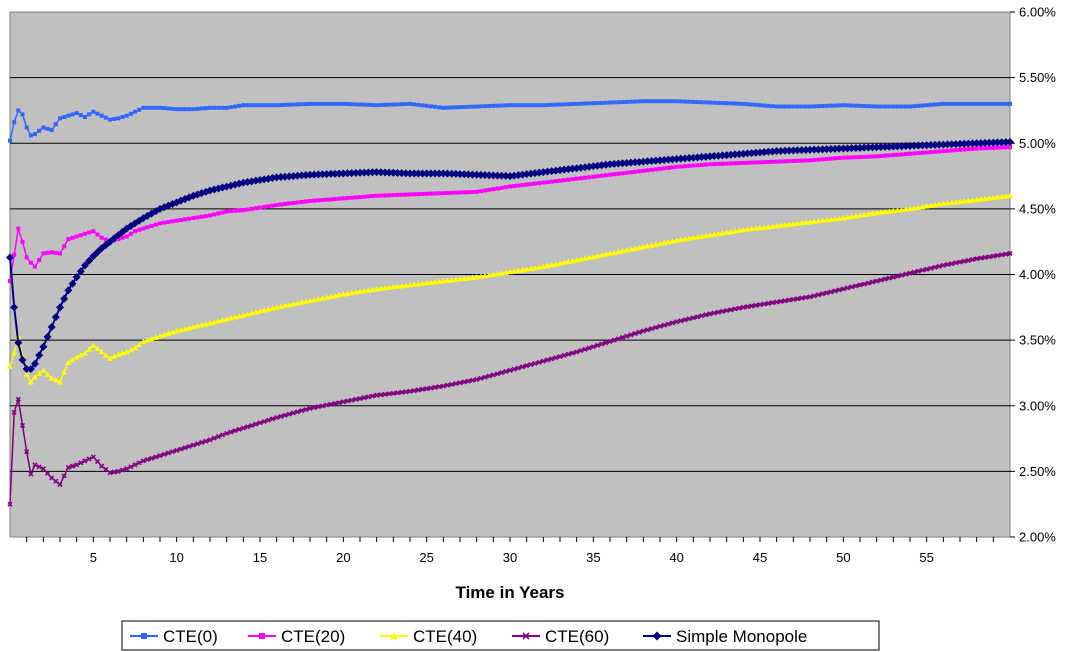 This screenshot has width=1073, height=652. I want to click on x-tick-label: 10, so click(176, 557).